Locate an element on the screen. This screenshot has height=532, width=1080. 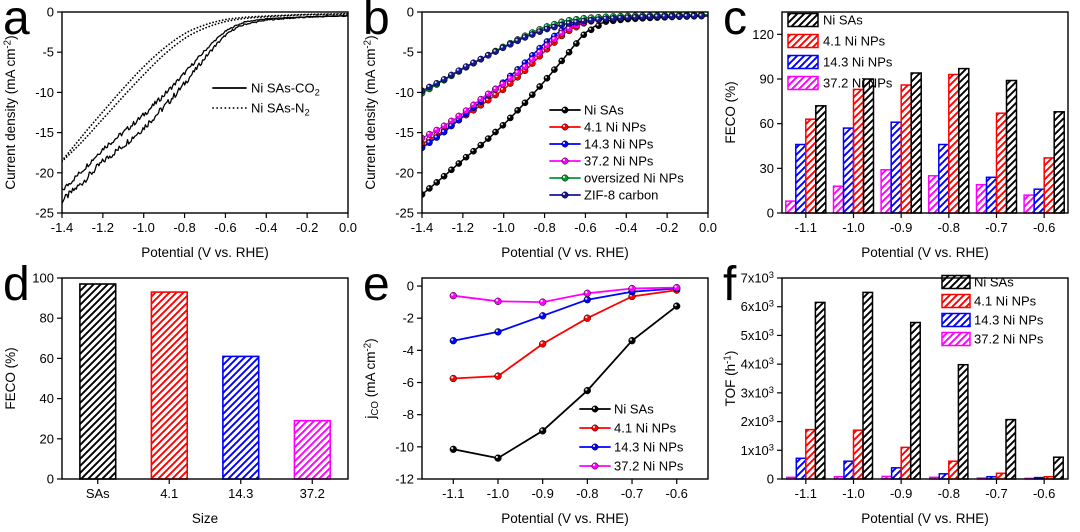
svg-text: 37.2 is located at coordinates (312, 493).